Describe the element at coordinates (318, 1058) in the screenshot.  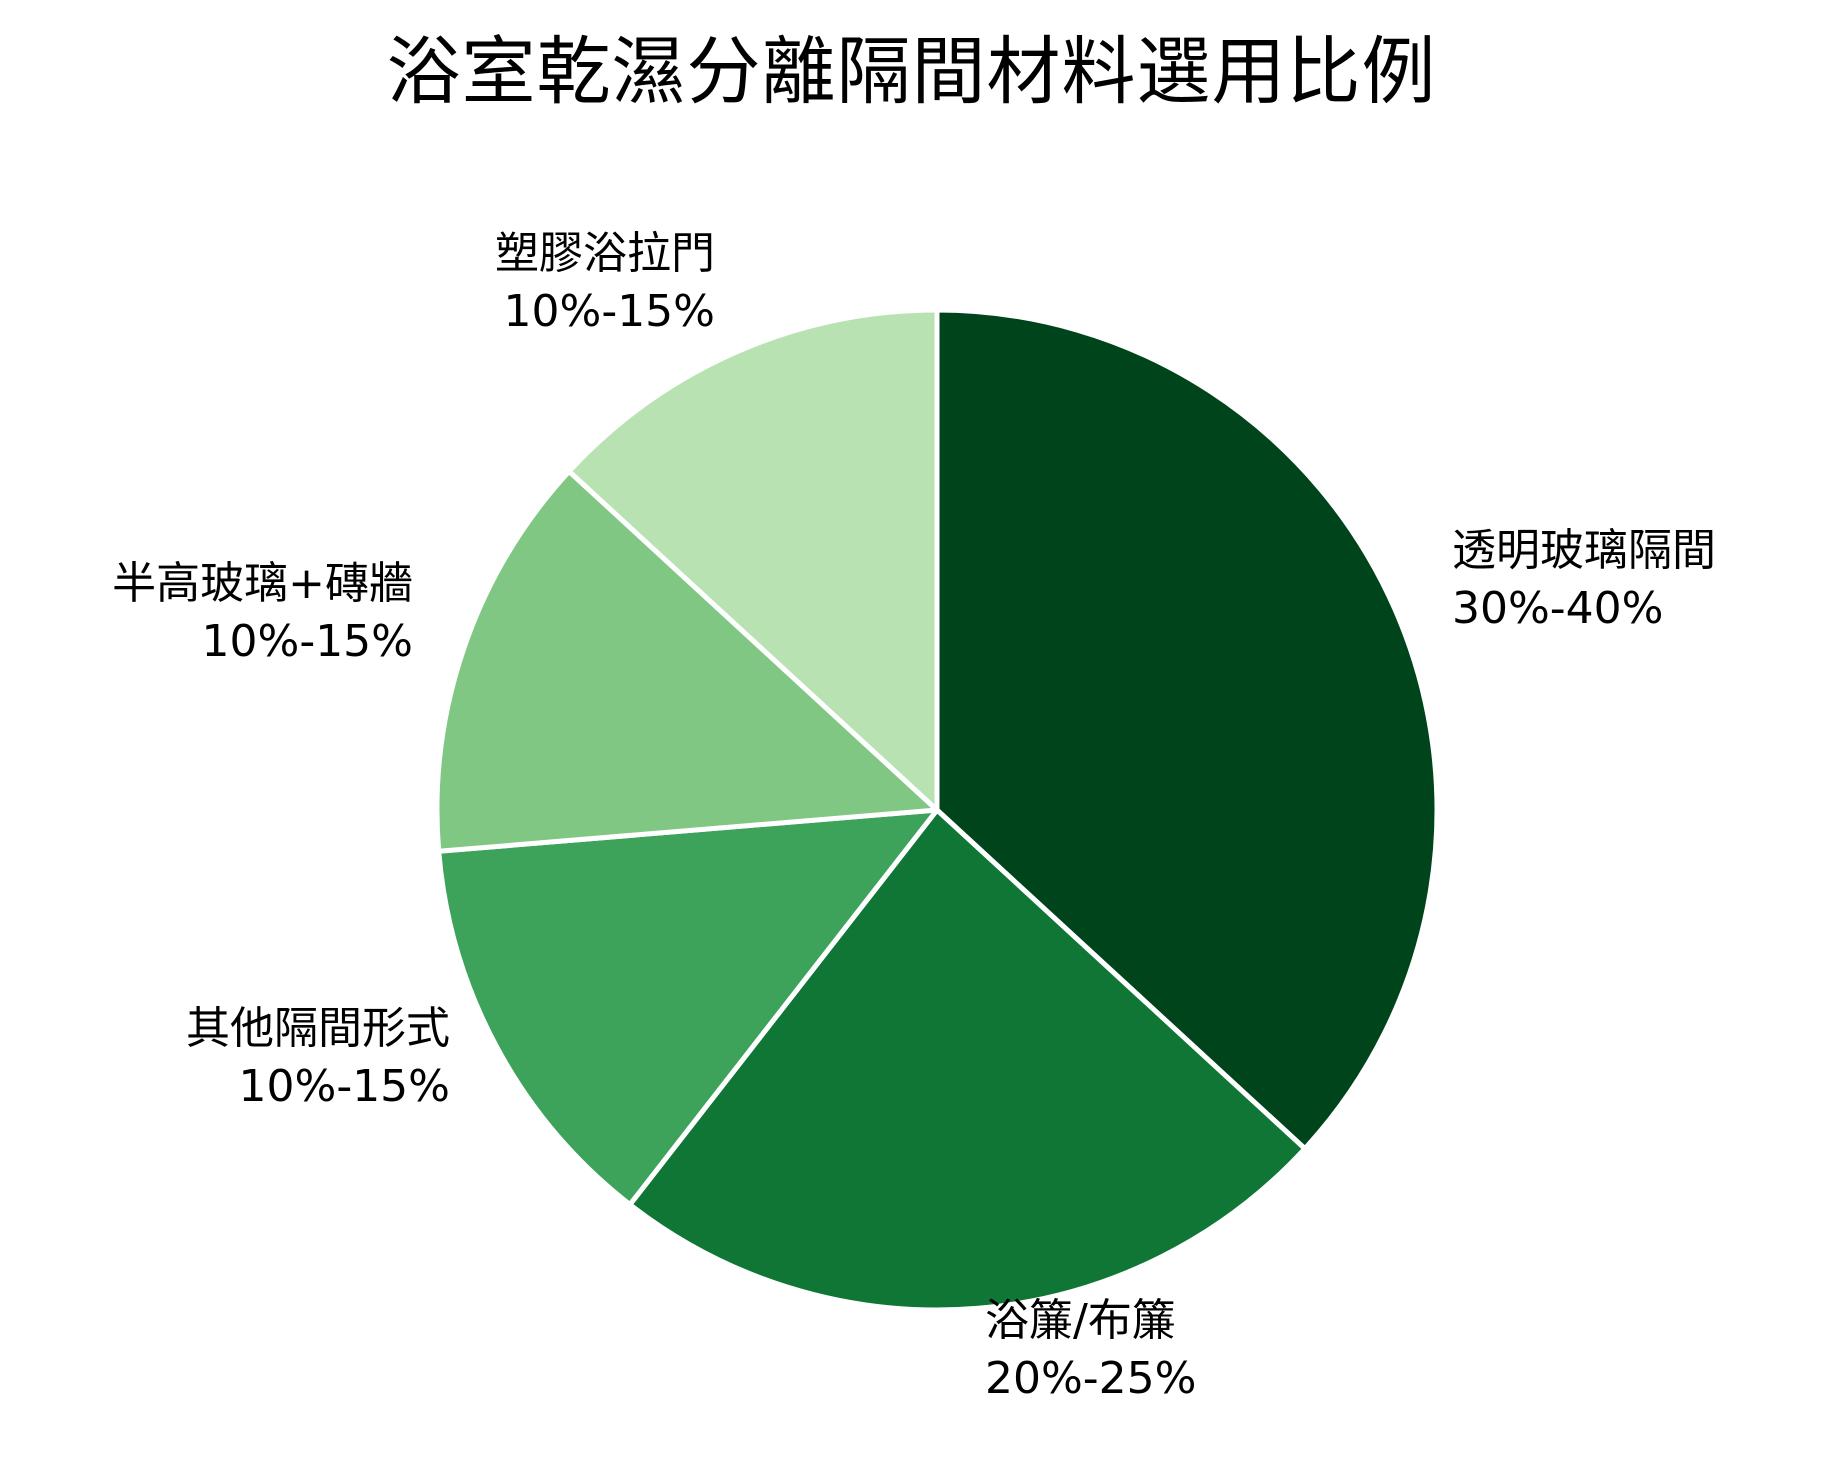
I see `slice-label-other: 其他隔間形式 10%-15%` at that location.